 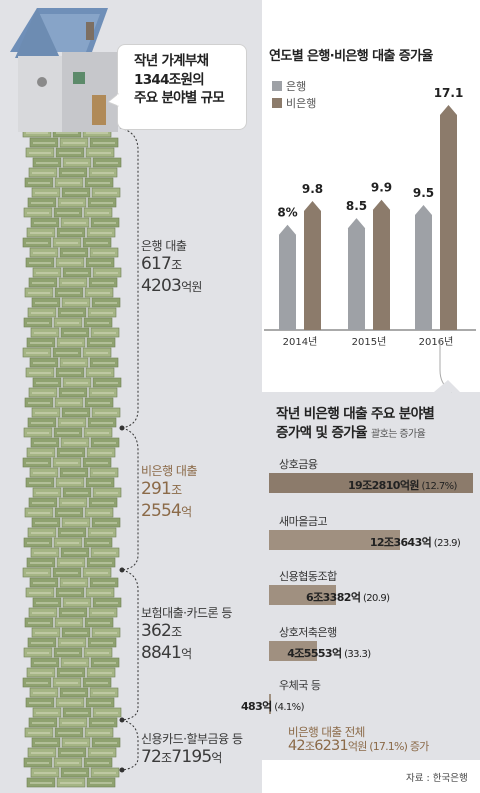 What do you see at coordinates (181, 757) in the screenshot?
I see `stack-value-line1: 72조7195억` at bounding box center [181, 757].